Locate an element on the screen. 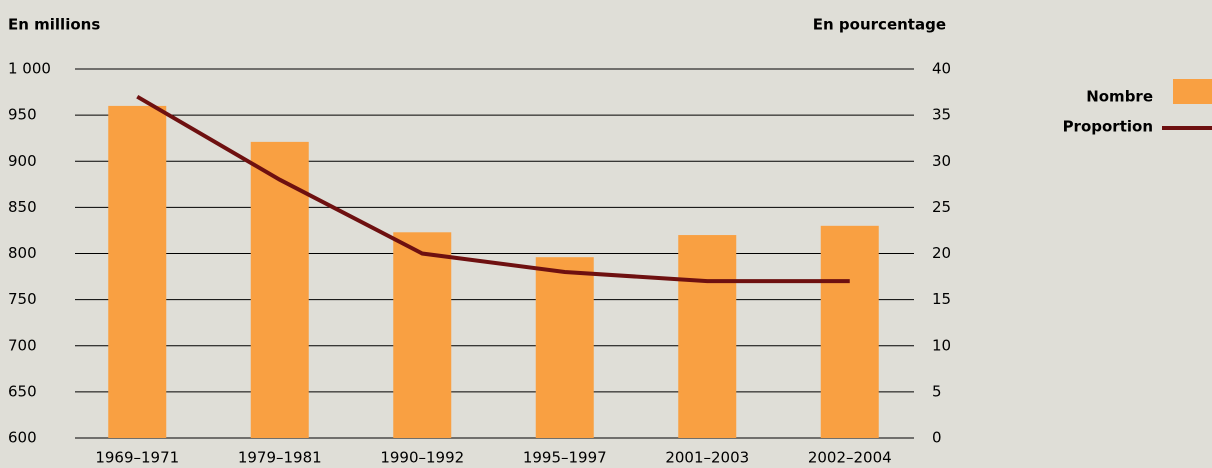 This screenshot has height=468, width=1212. x-tick-label: 1979–1981 is located at coordinates (280, 458).